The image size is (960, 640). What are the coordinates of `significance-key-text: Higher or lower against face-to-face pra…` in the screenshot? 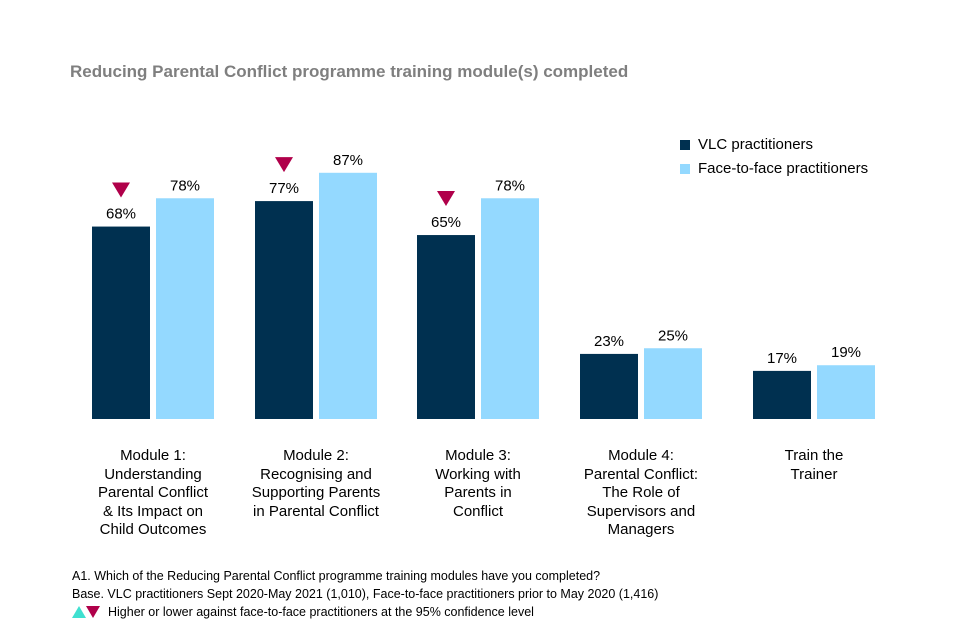 It's located at (321, 612).